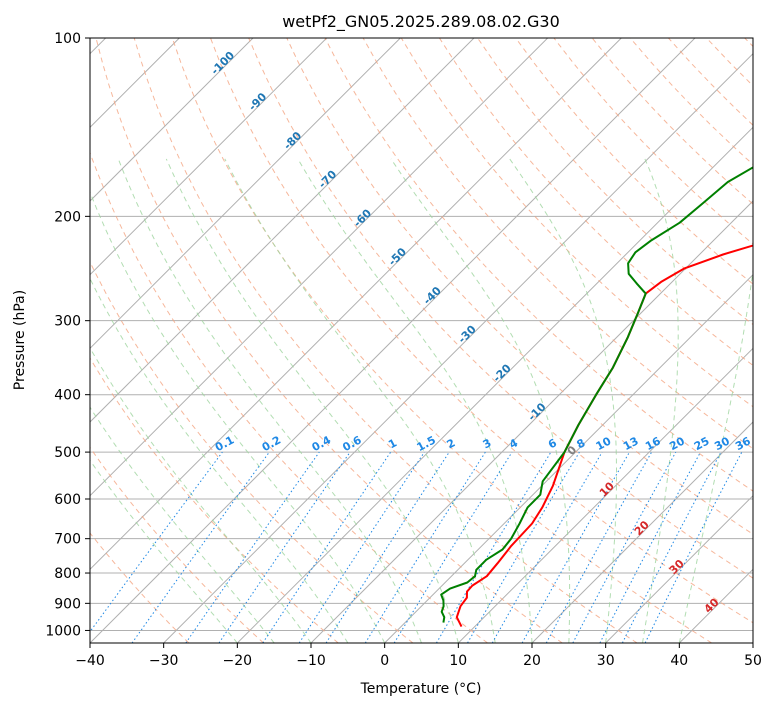 The width and height of the screenshot is (775, 708). Describe the element at coordinates (67, 396) in the screenshot. I see `y-tick-label: 400` at that location.